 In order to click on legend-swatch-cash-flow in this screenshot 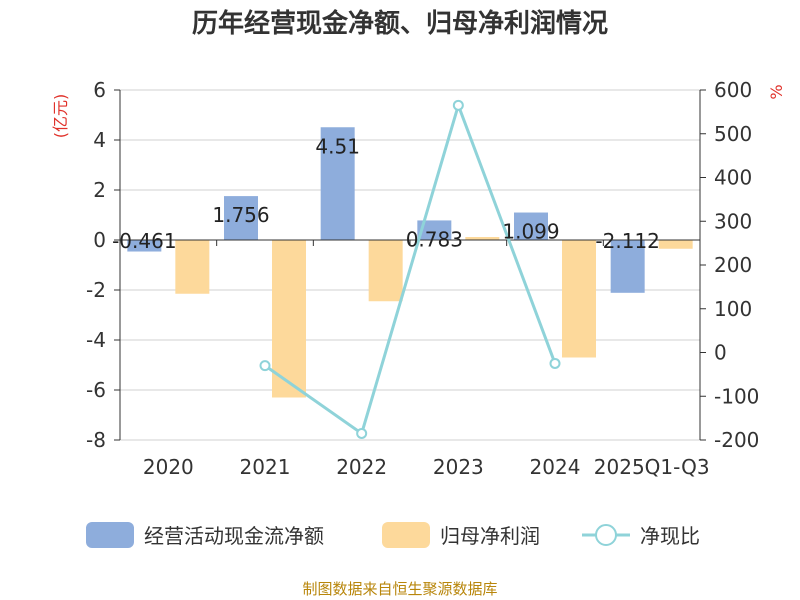, I will do `click(110, 535)`.